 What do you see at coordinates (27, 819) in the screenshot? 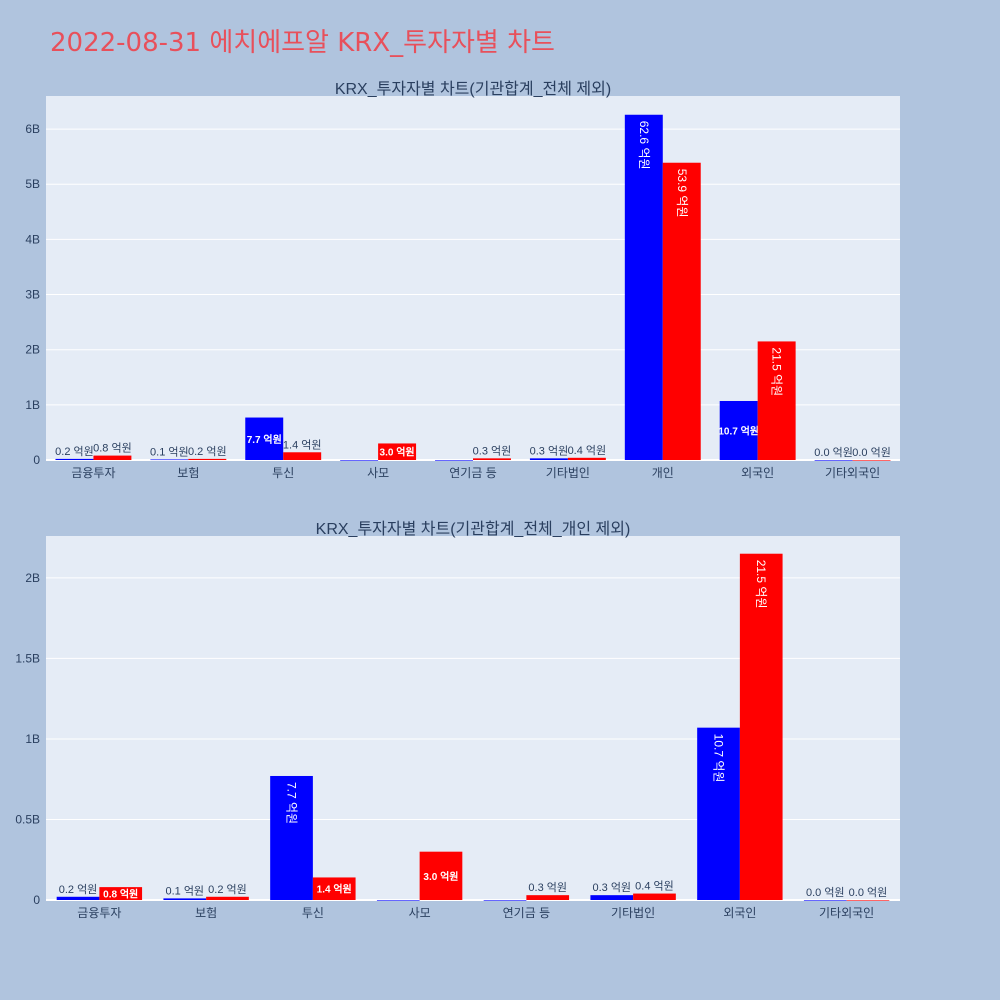
I see `y-tick-label: 0.5B` at bounding box center [27, 819].